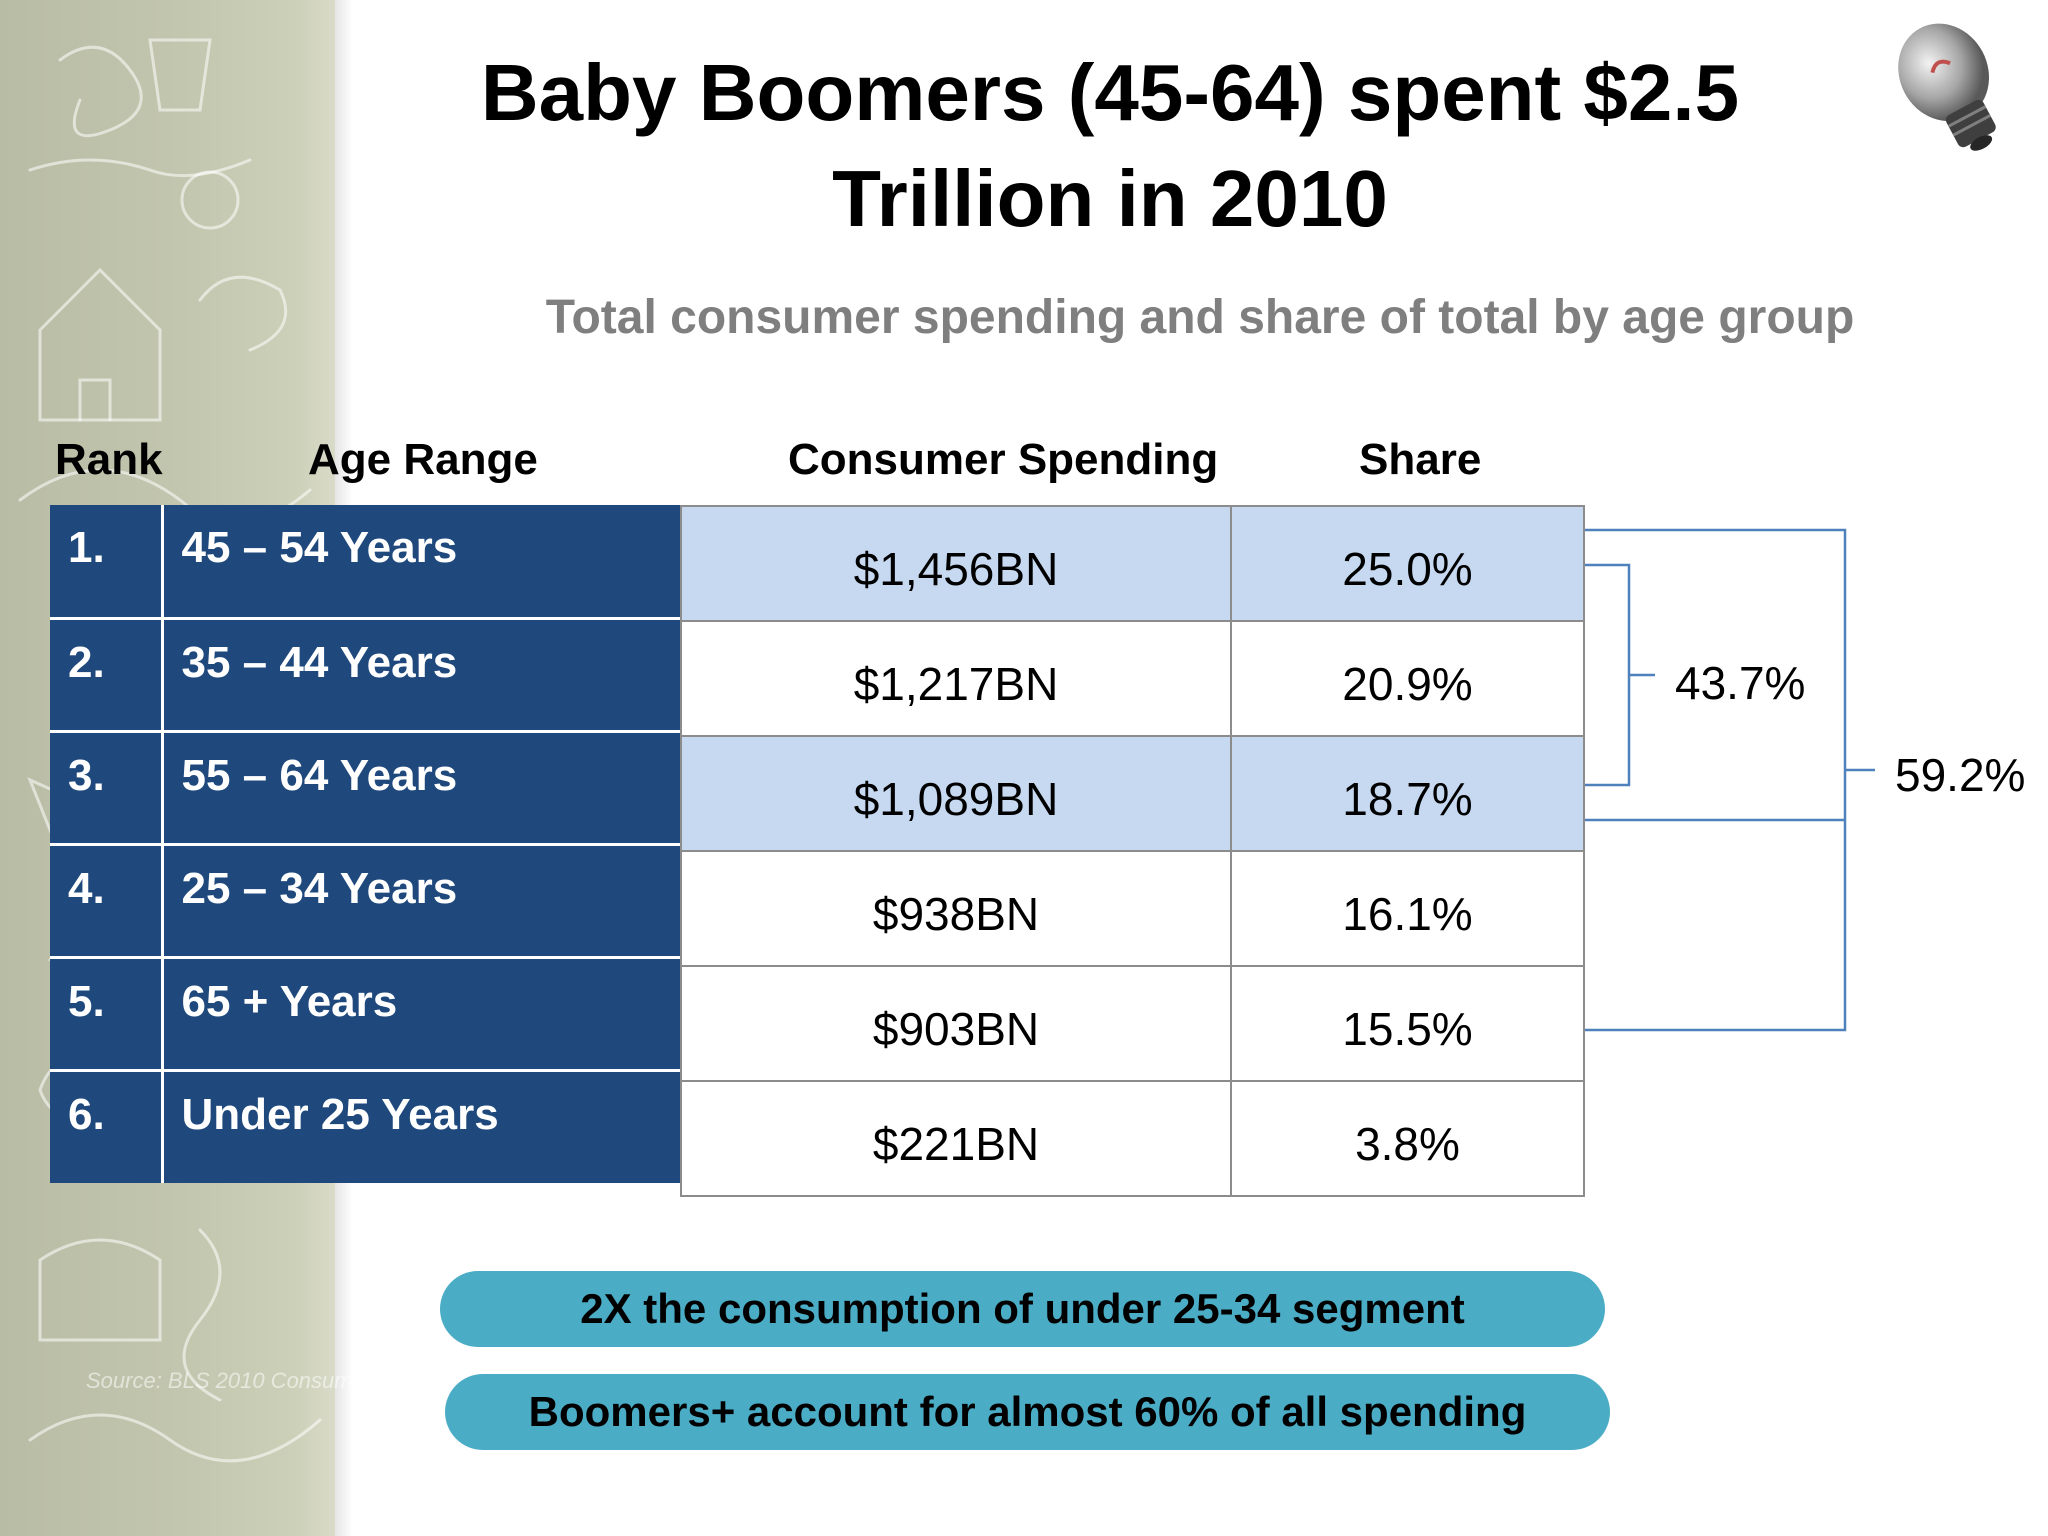 The width and height of the screenshot is (2048, 1536). Describe the element at coordinates (1407, 793) in the screenshot. I see `share-cell: 18.7%` at that location.